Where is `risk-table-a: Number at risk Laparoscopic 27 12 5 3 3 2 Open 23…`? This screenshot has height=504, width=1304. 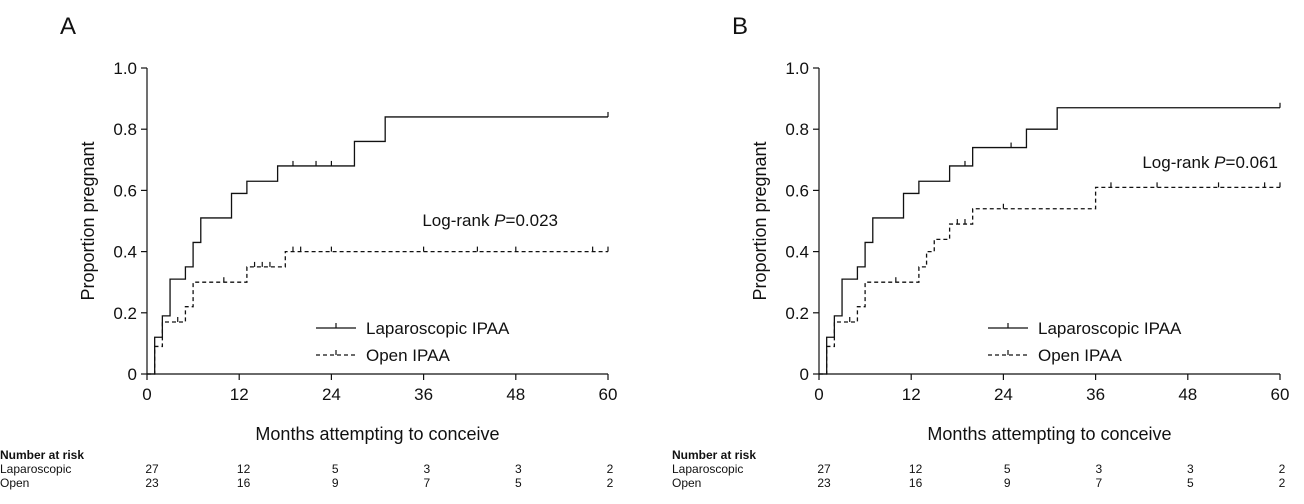
risk-table-a: Number at risk Laparoscopic 27 12 5 3 3 2 Open 23… is located at coordinates (320, 476).